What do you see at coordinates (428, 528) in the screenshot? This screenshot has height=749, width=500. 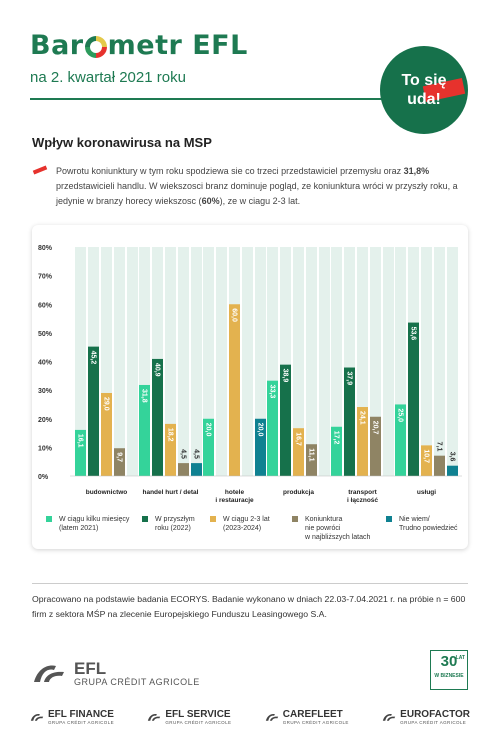 I see `legend-item-5-line2: Trudno powiedzieć` at bounding box center [428, 528].